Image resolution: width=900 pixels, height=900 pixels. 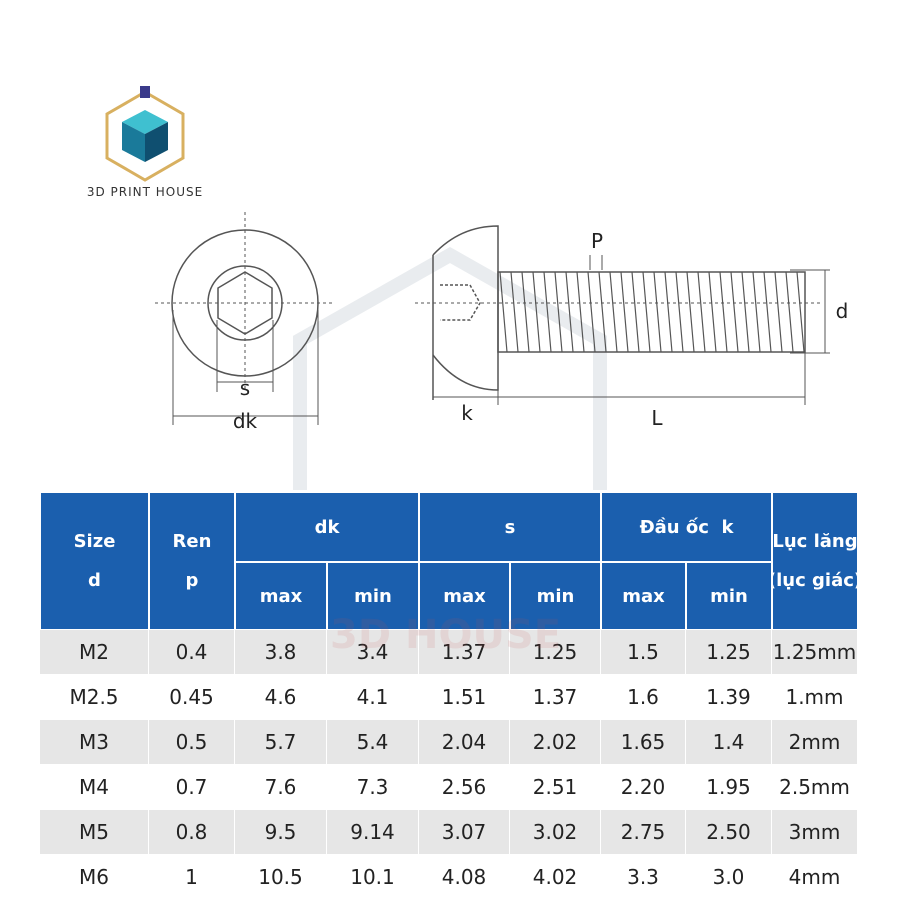 What do you see at coordinates (815, 652) in the screenshot?
I see `table-cell: 1.25mm` at bounding box center [815, 652].